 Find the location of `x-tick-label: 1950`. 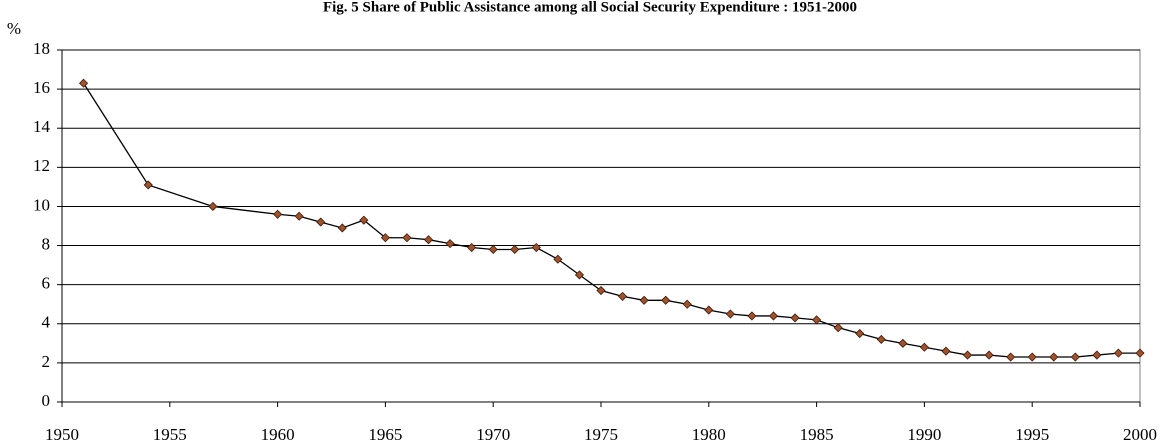

x-tick-label: 1950 is located at coordinates (62, 434).